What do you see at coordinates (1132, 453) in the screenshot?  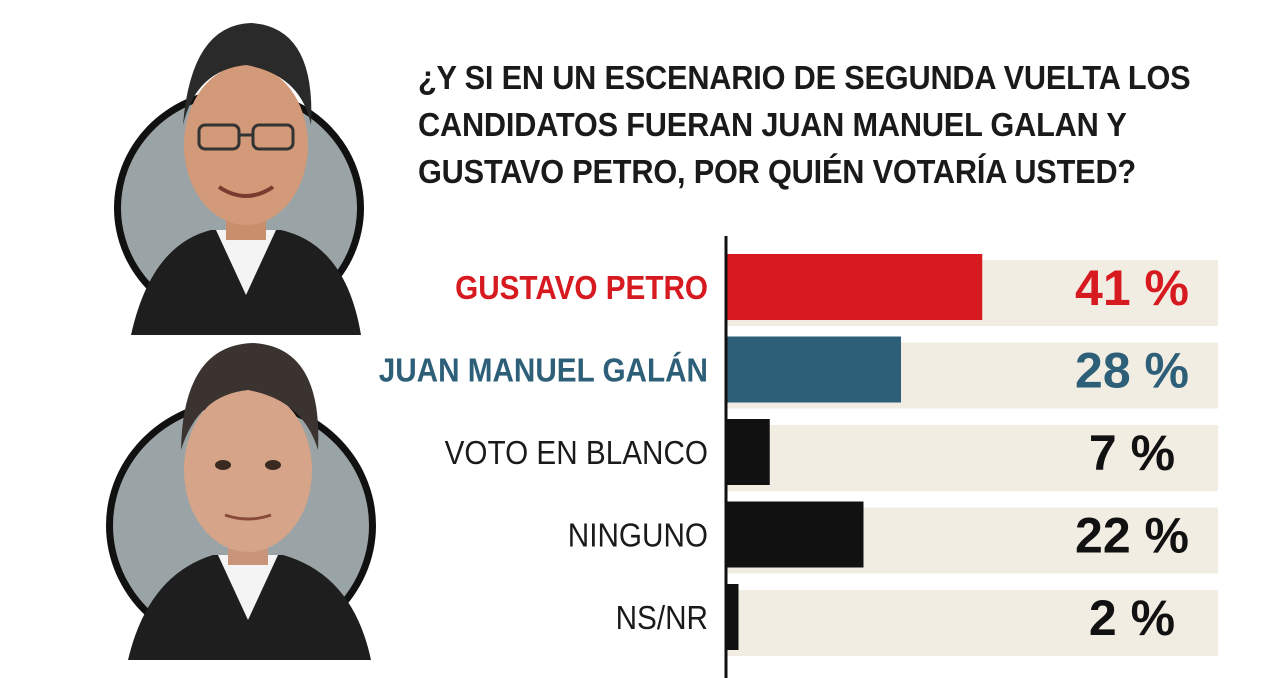 I see `value-label: 7 %` at bounding box center [1132, 453].